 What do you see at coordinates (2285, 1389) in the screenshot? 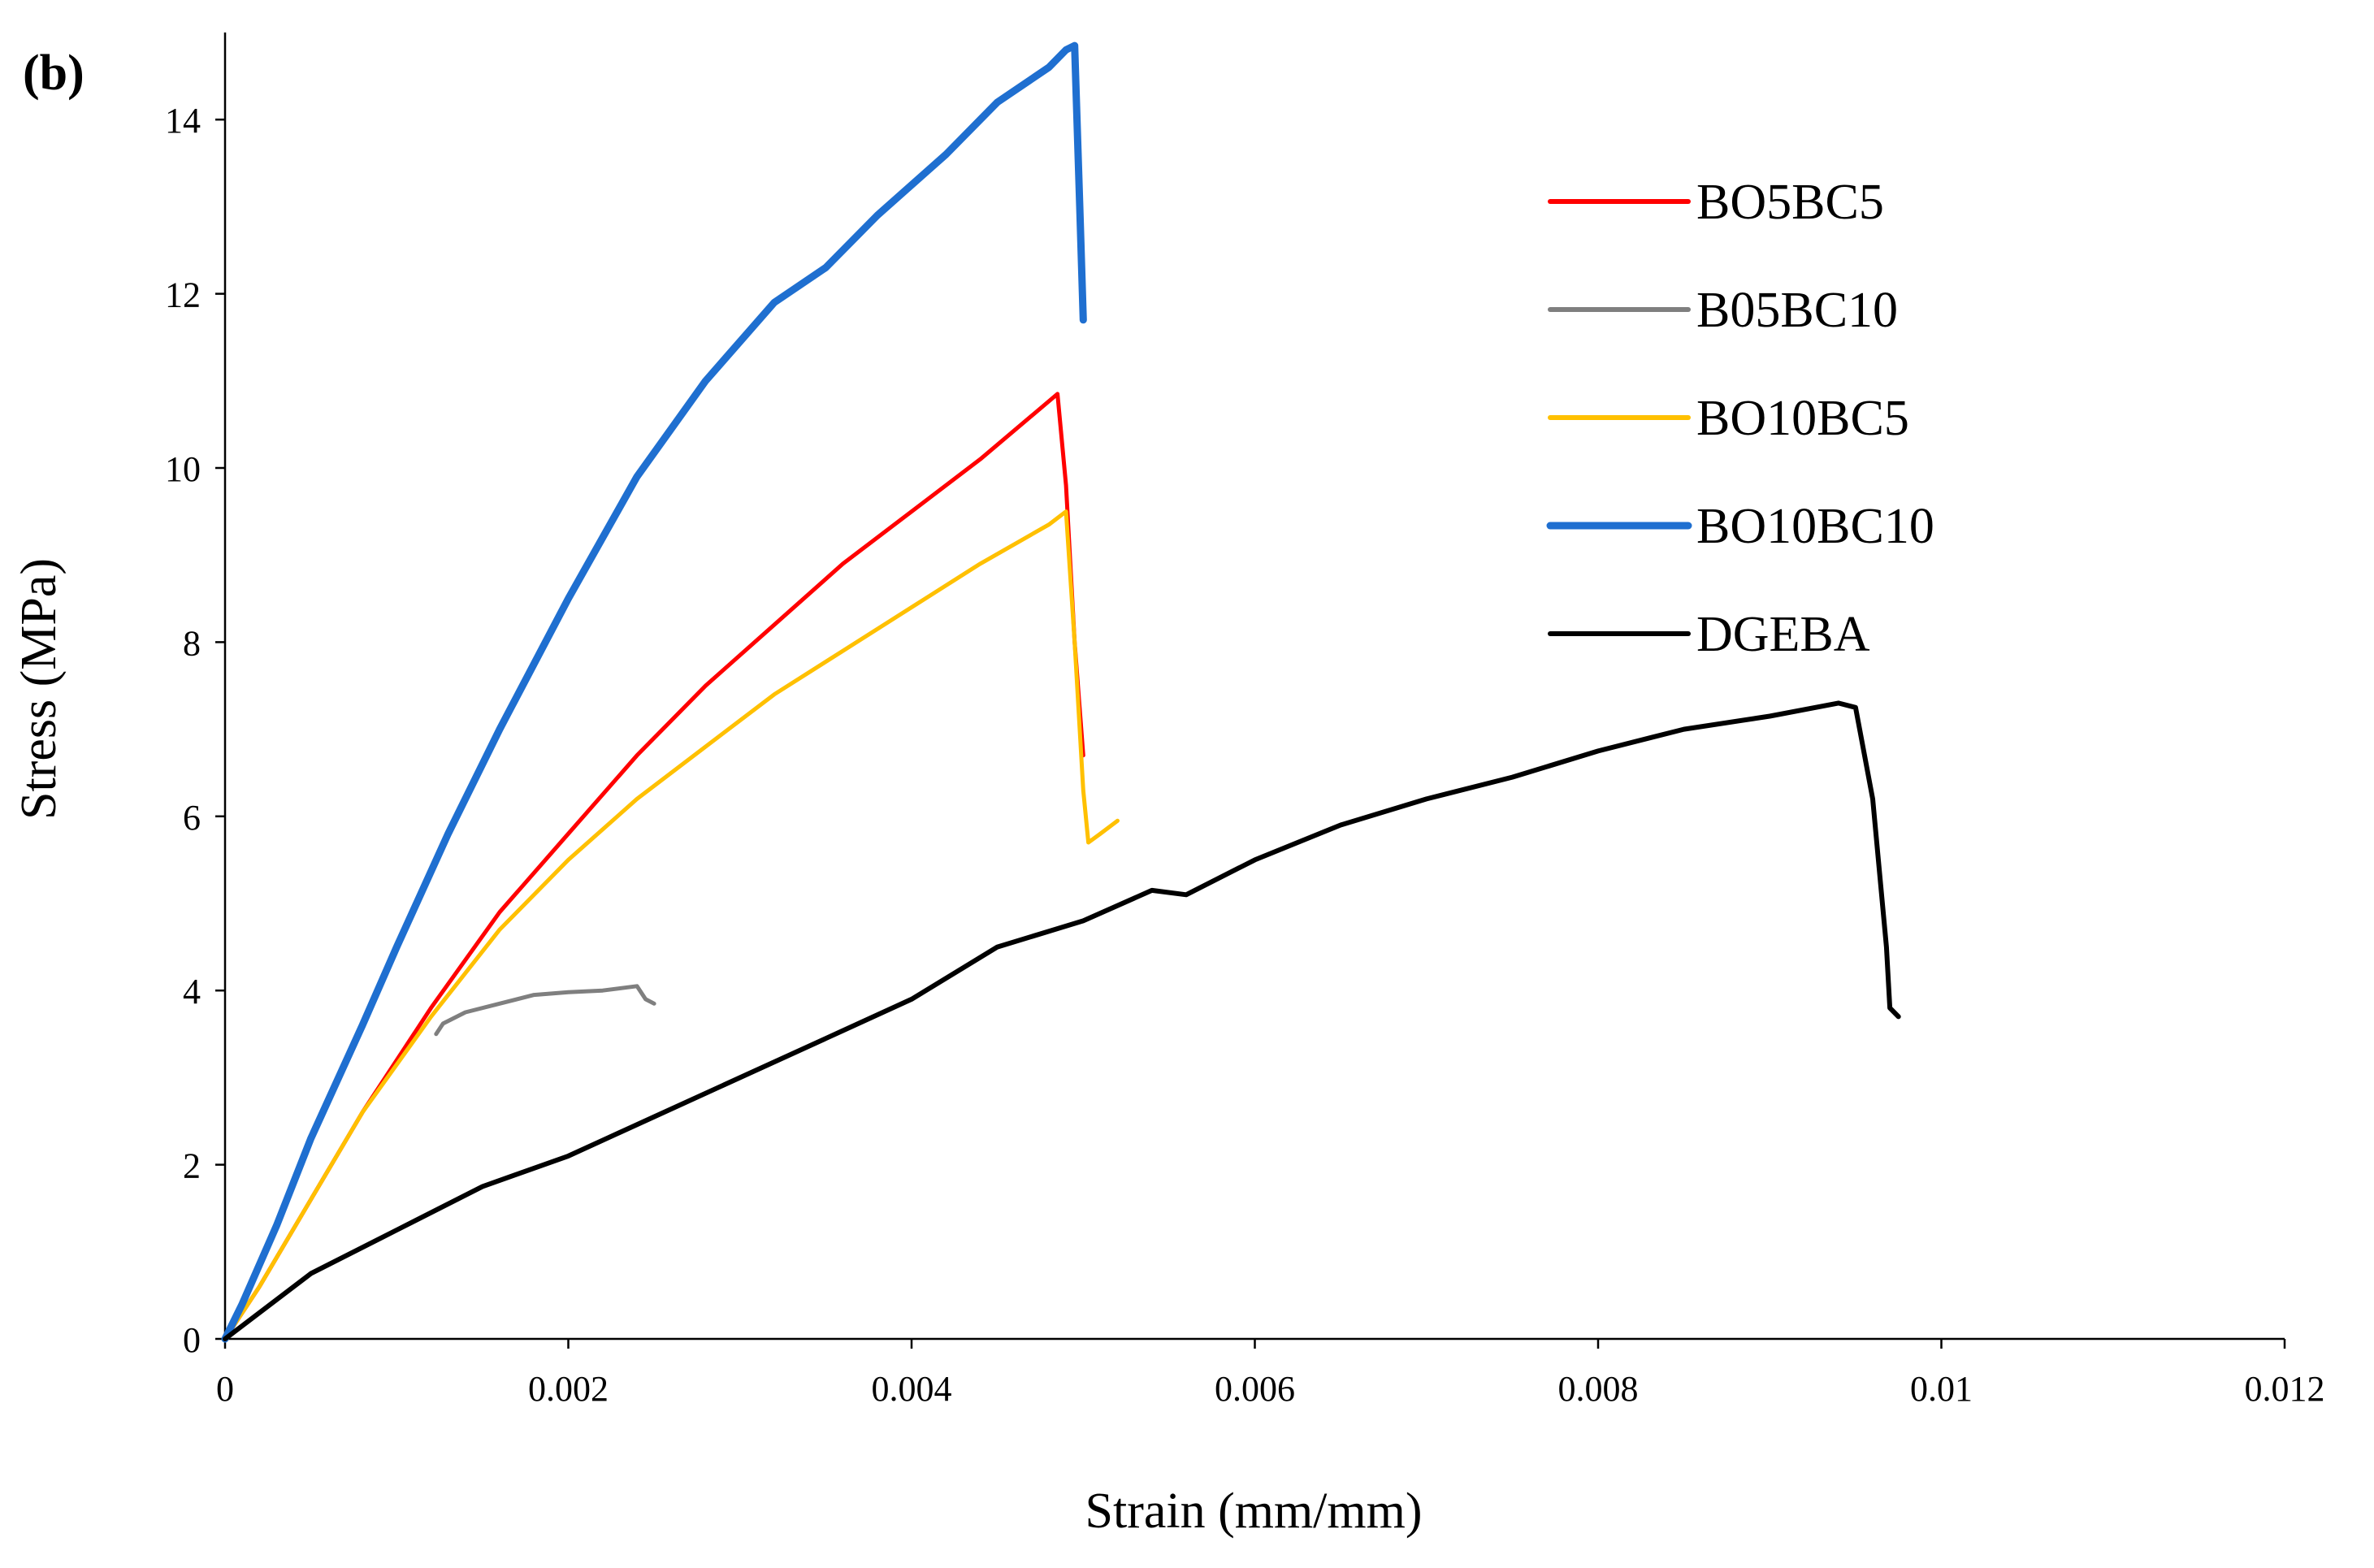
I see `x-tick-label: 0.012` at bounding box center [2285, 1389].